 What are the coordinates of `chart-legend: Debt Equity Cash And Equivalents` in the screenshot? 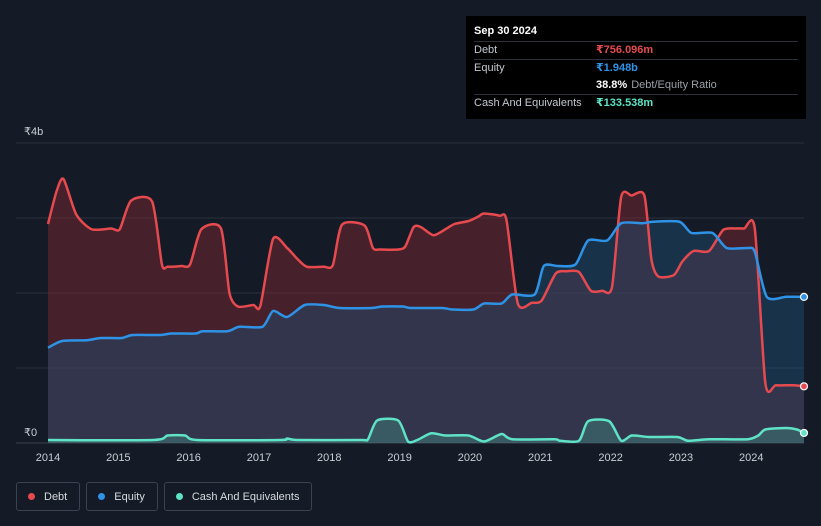 It's located at (164, 496).